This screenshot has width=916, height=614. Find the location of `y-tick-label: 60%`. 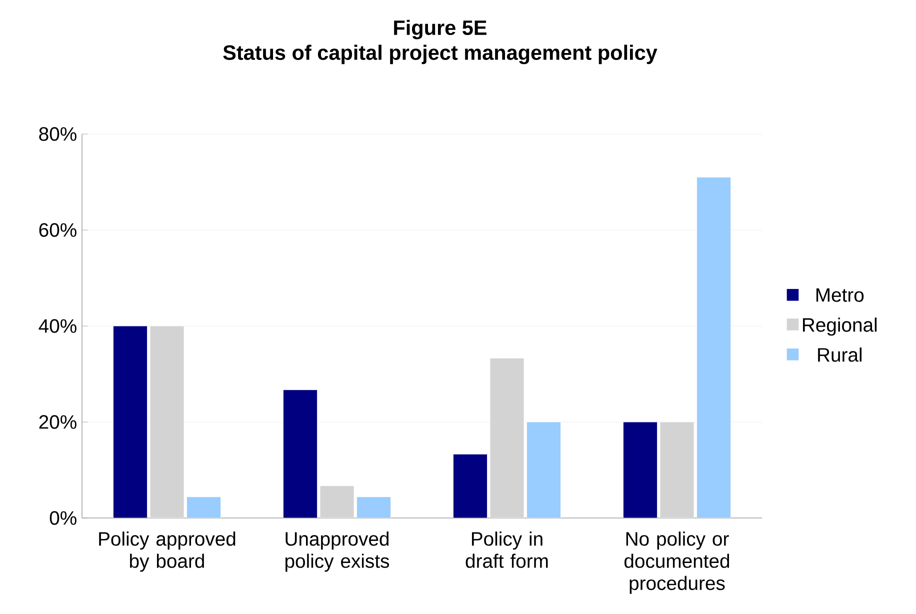

y-tick-label: 60% is located at coordinates (57, 230).